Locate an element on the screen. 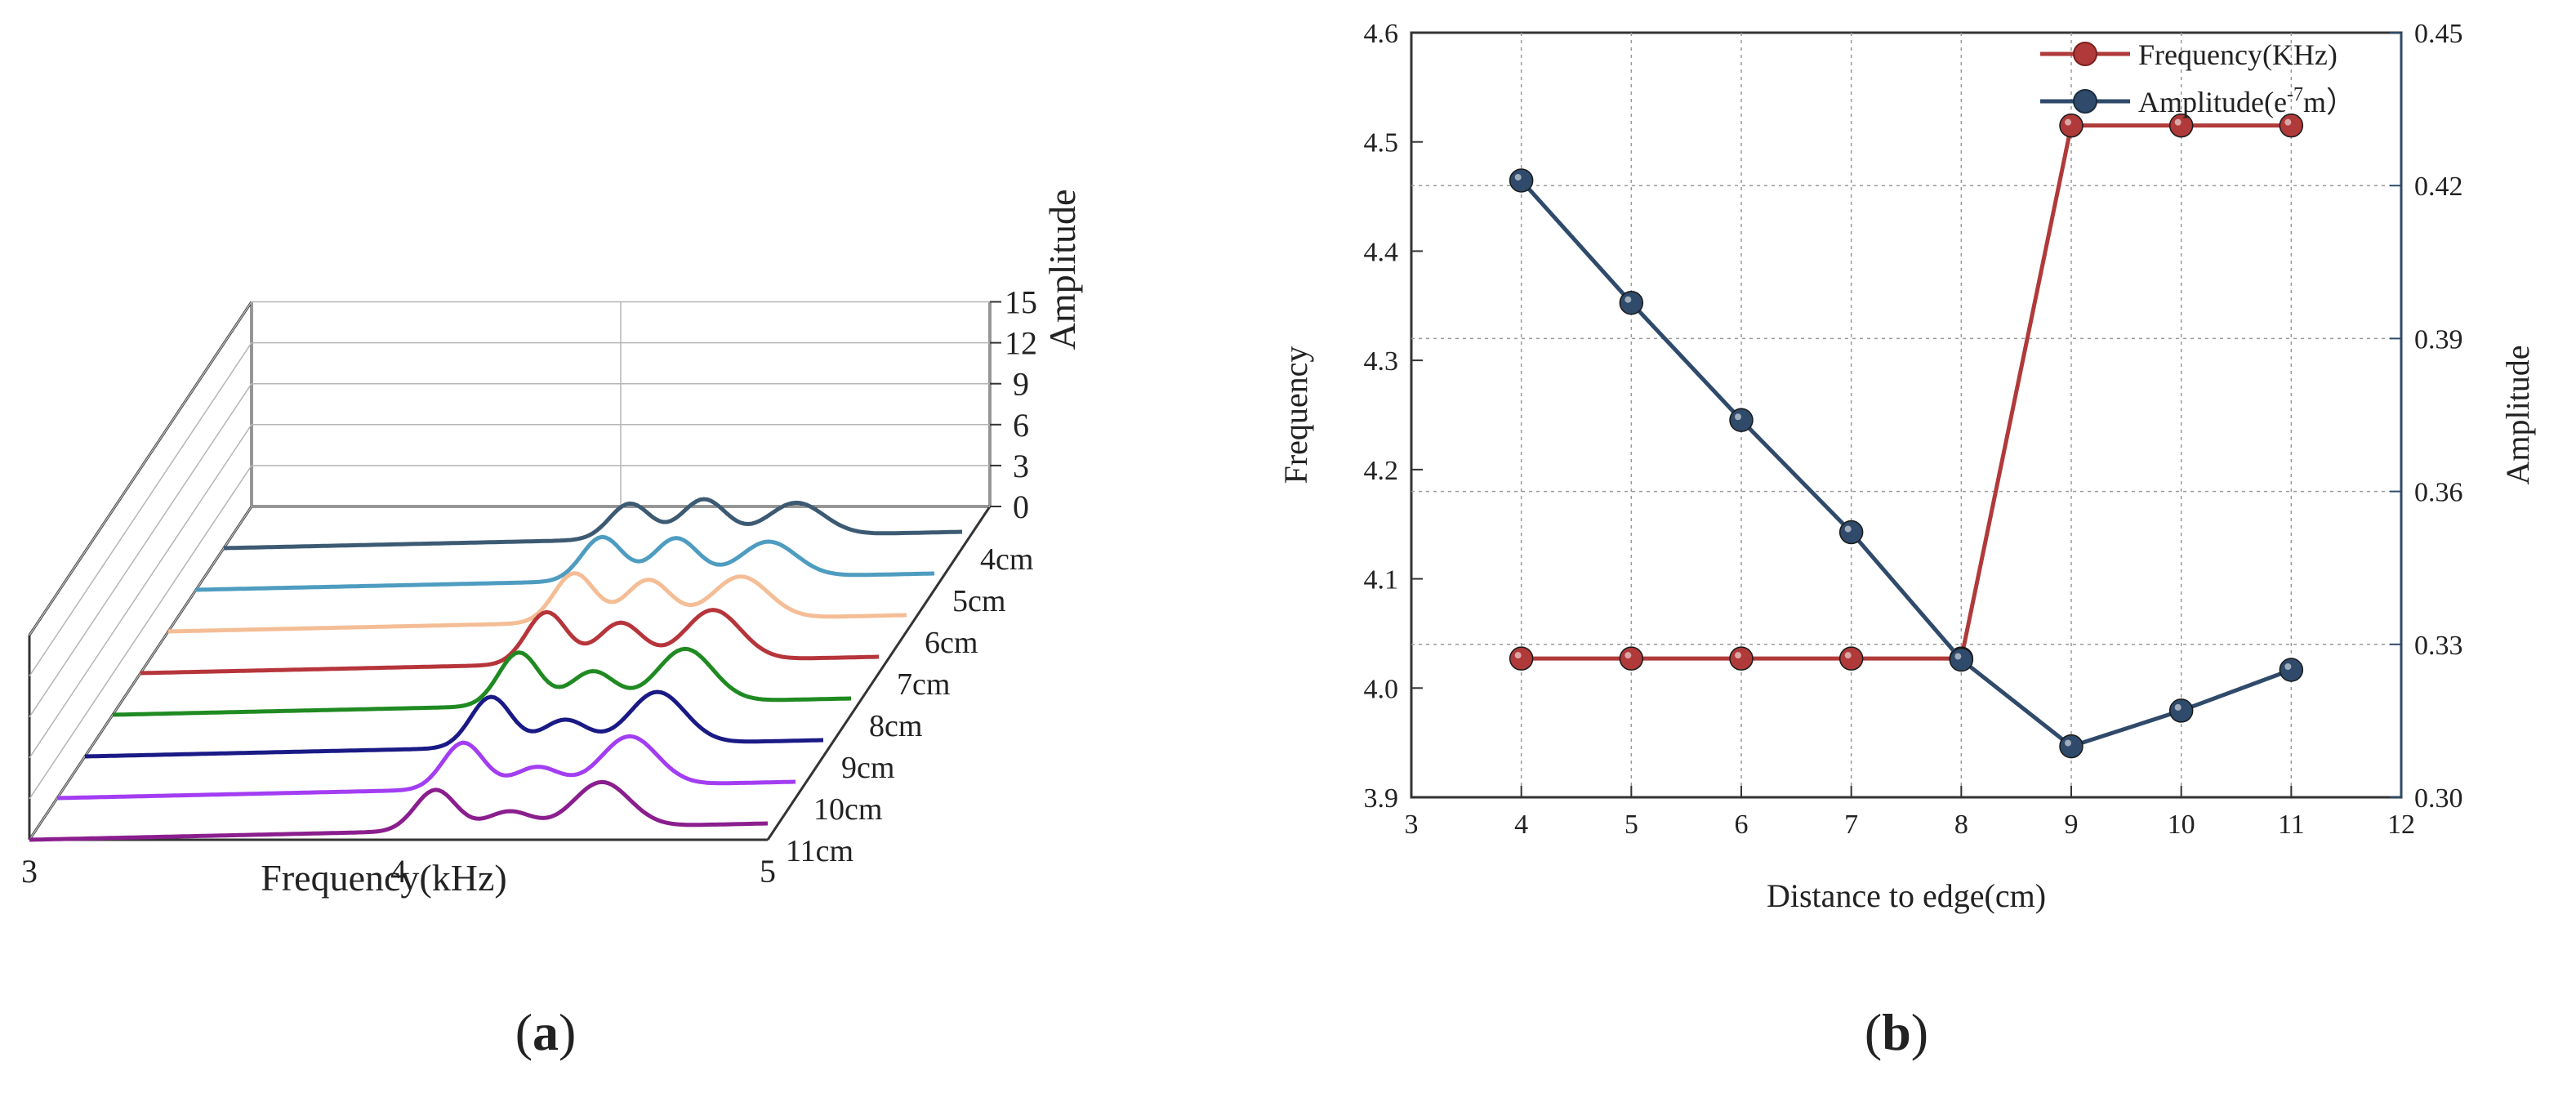 The height and width of the screenshot is (1093, 2576). chart-legend: Frequency(KHz) Amplitude(e-7m） is located at coordinates (2197, 78).